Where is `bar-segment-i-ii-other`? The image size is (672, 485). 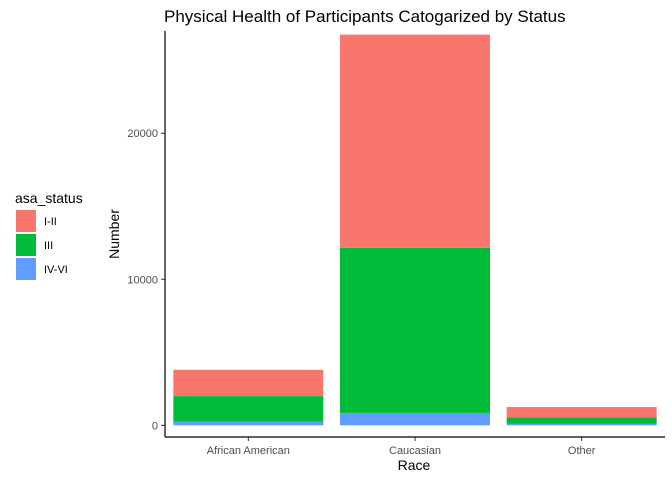
bar-segment-i-ii-other is located at coordinates (581, 412).